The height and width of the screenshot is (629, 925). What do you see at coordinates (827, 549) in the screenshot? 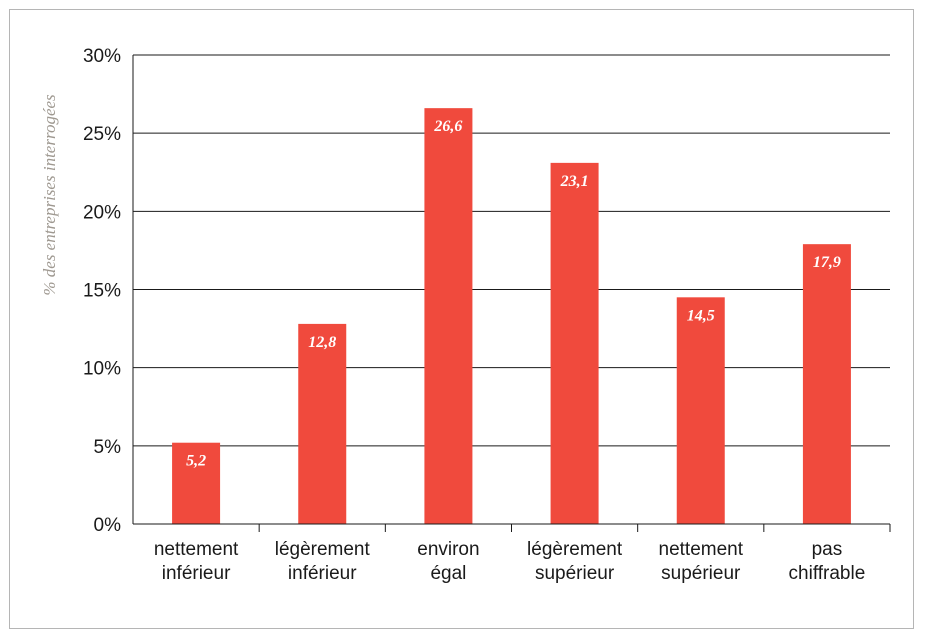
I see `category-label: pas` at bounding box center [827, 549].